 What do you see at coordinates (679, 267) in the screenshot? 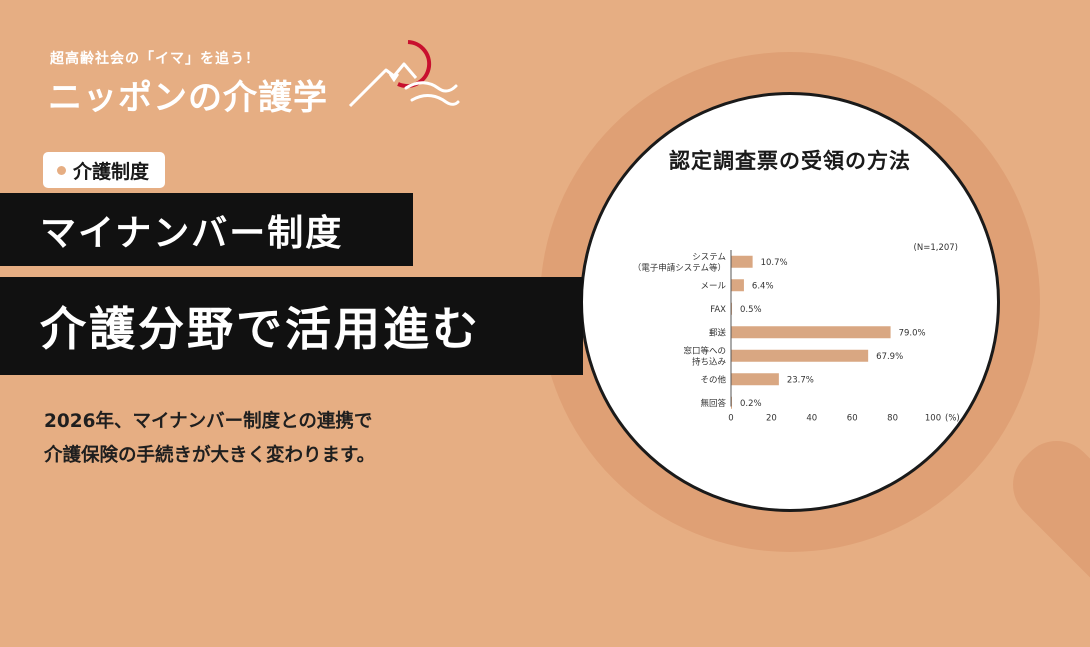
I see `category-label: （電子申請システム等）` at bounding box center [679, 267].